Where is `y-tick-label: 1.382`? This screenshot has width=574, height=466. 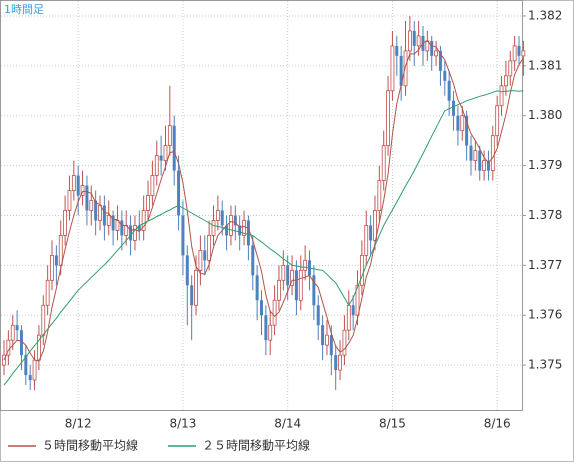 y-tick-label: 1.382 is located at coordinates (545, 15).